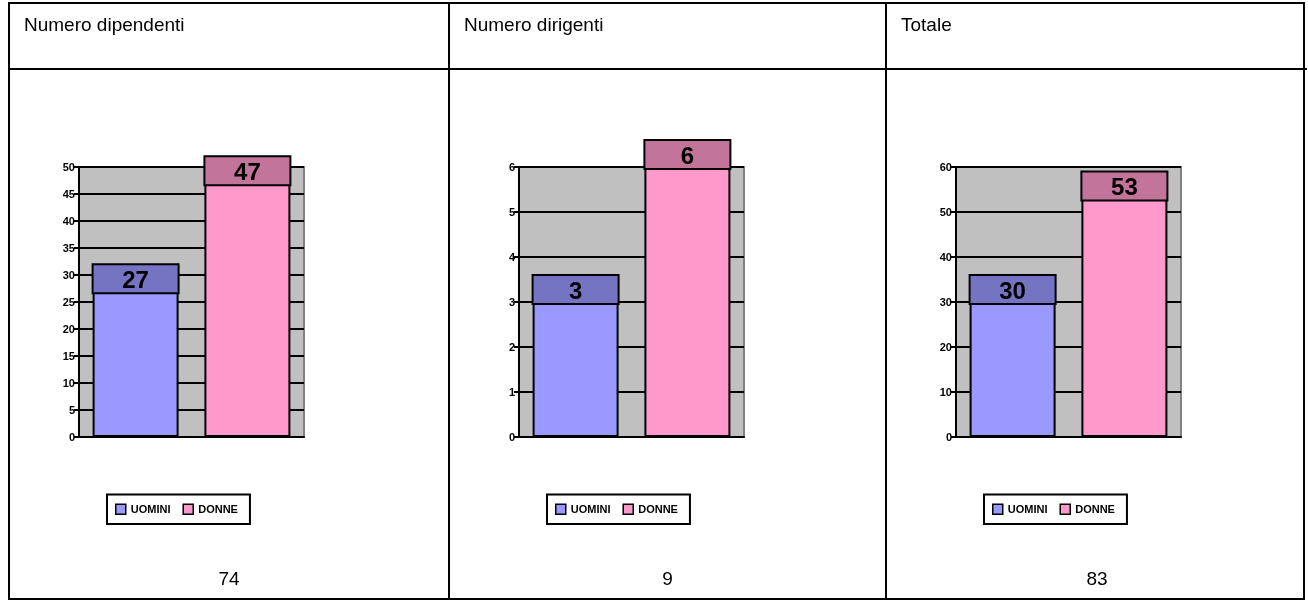  What do you see at coordinates (926, 25) in the screenshot?
I see `chart-title: Totale` at bounding box center [926, 25].